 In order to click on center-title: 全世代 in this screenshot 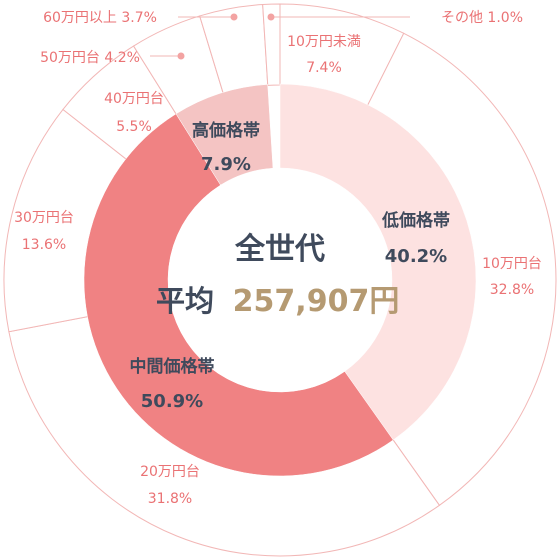, I will do `click(279, 249)`.